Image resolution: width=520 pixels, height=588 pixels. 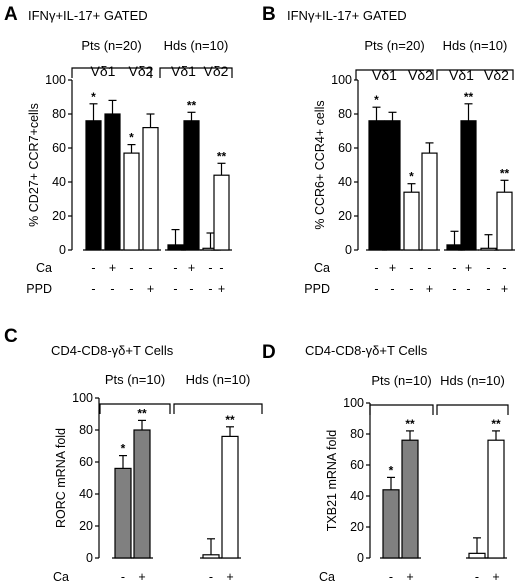 I want to click on chart-title: CD4-CD8-γδ+T Cells, so click(x=112, y=350).